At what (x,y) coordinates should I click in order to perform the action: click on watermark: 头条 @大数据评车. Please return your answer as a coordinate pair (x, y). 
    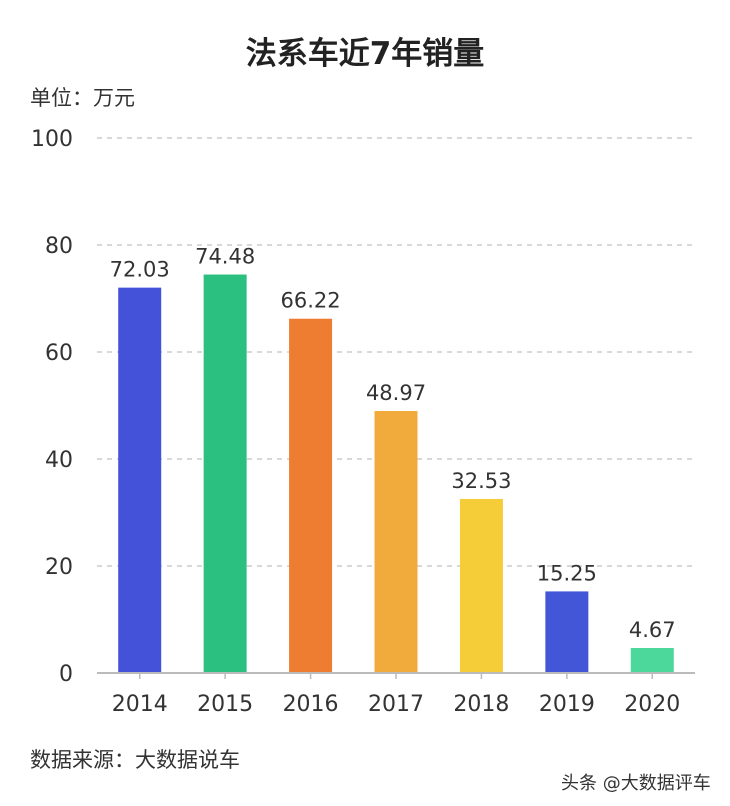
    Looking at the image, I should click on (636, 783).